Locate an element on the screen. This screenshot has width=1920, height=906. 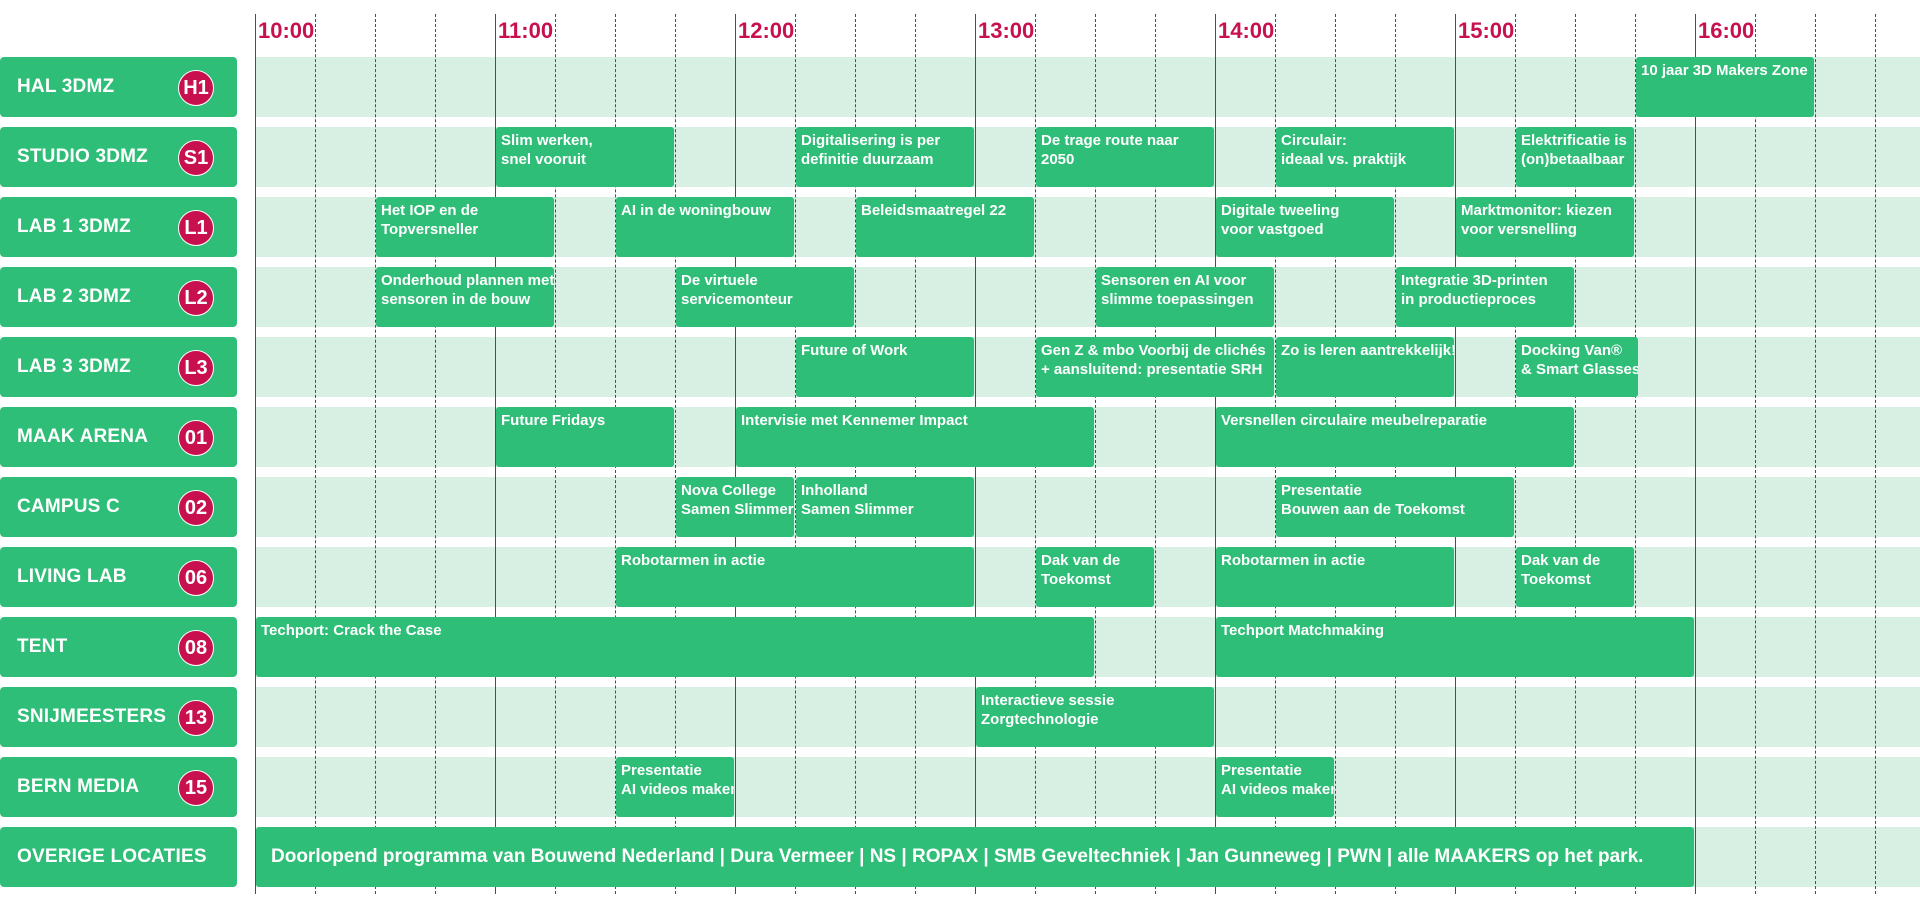
event-block: Versnellen circulaire meubelreparatie is located at coordinates (1395, 437).